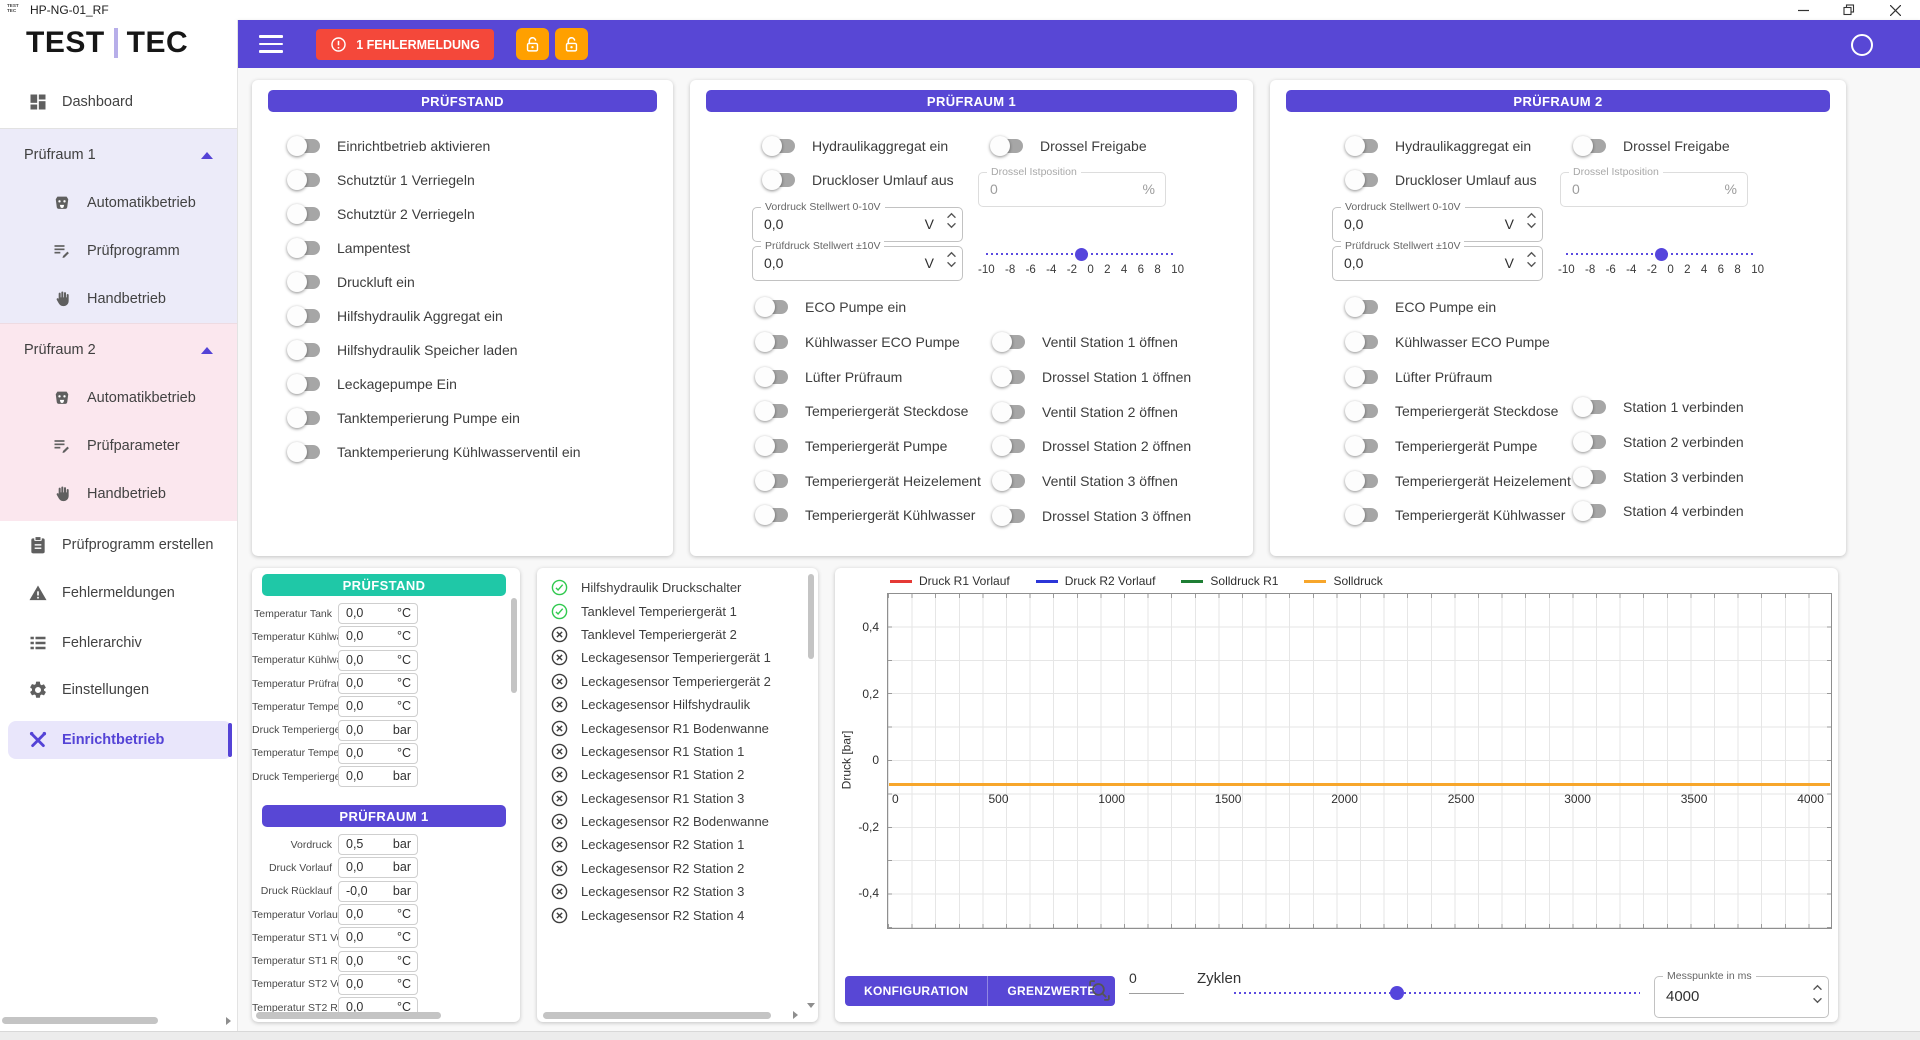 The height and width of the screenshot is (1040, 1920). I want to click on field-label: Drossel Istposition, so click(1034, 172).